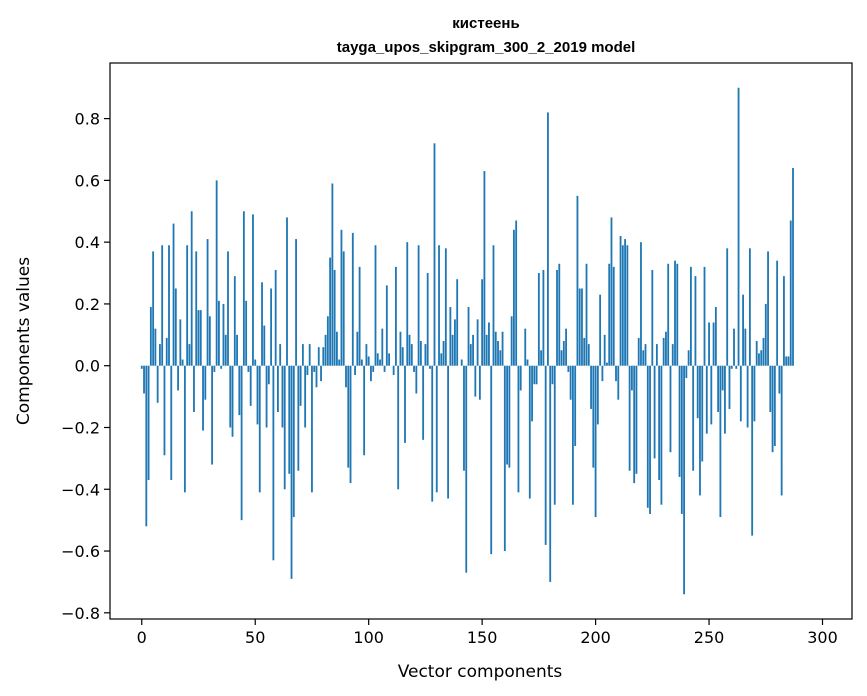 The width and height of the screenshot is (867, 696). Describe the element at coordinates (822, 637) in the screenshot. I see `x-tick-label: 300` at that location.